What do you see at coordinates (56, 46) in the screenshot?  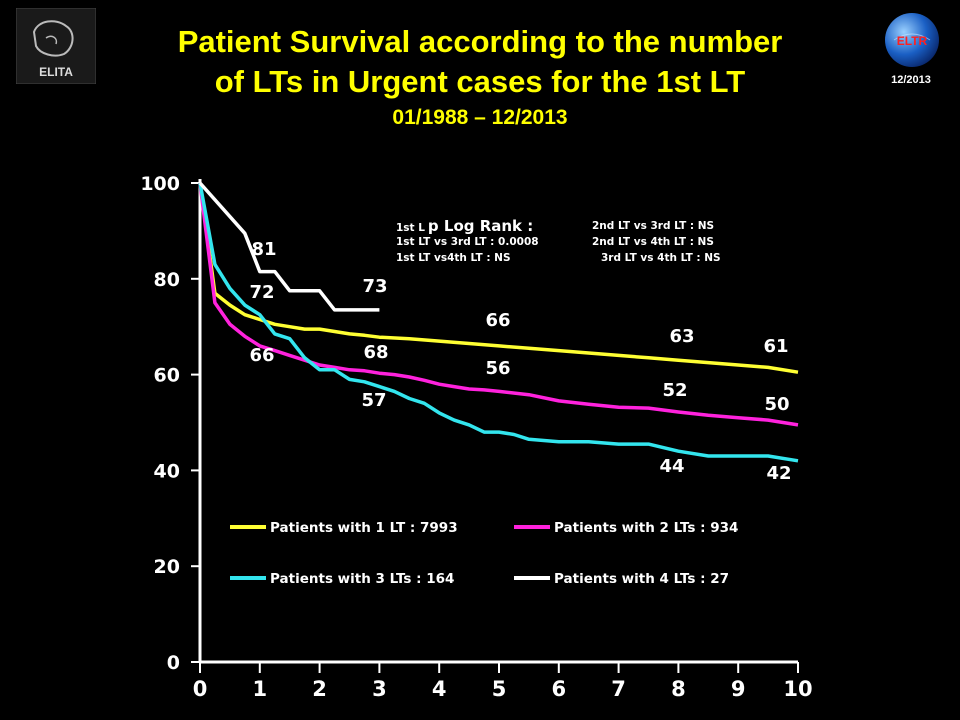 I see `elita-logo: ELITA` at bounding box center [56, 46].